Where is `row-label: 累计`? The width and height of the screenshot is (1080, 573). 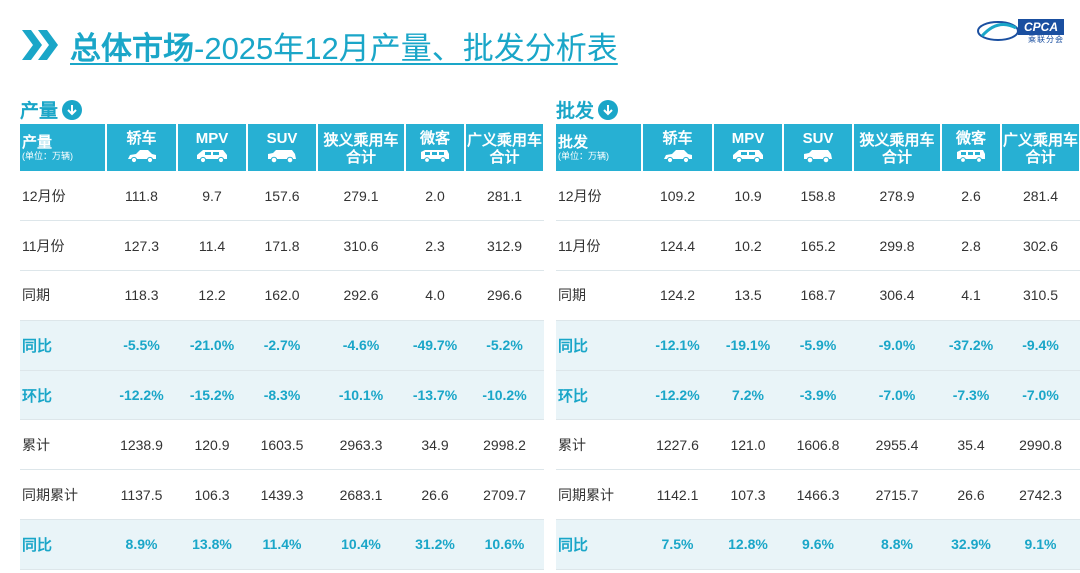
row-label: 累计 is located at coordinates (63, 445).